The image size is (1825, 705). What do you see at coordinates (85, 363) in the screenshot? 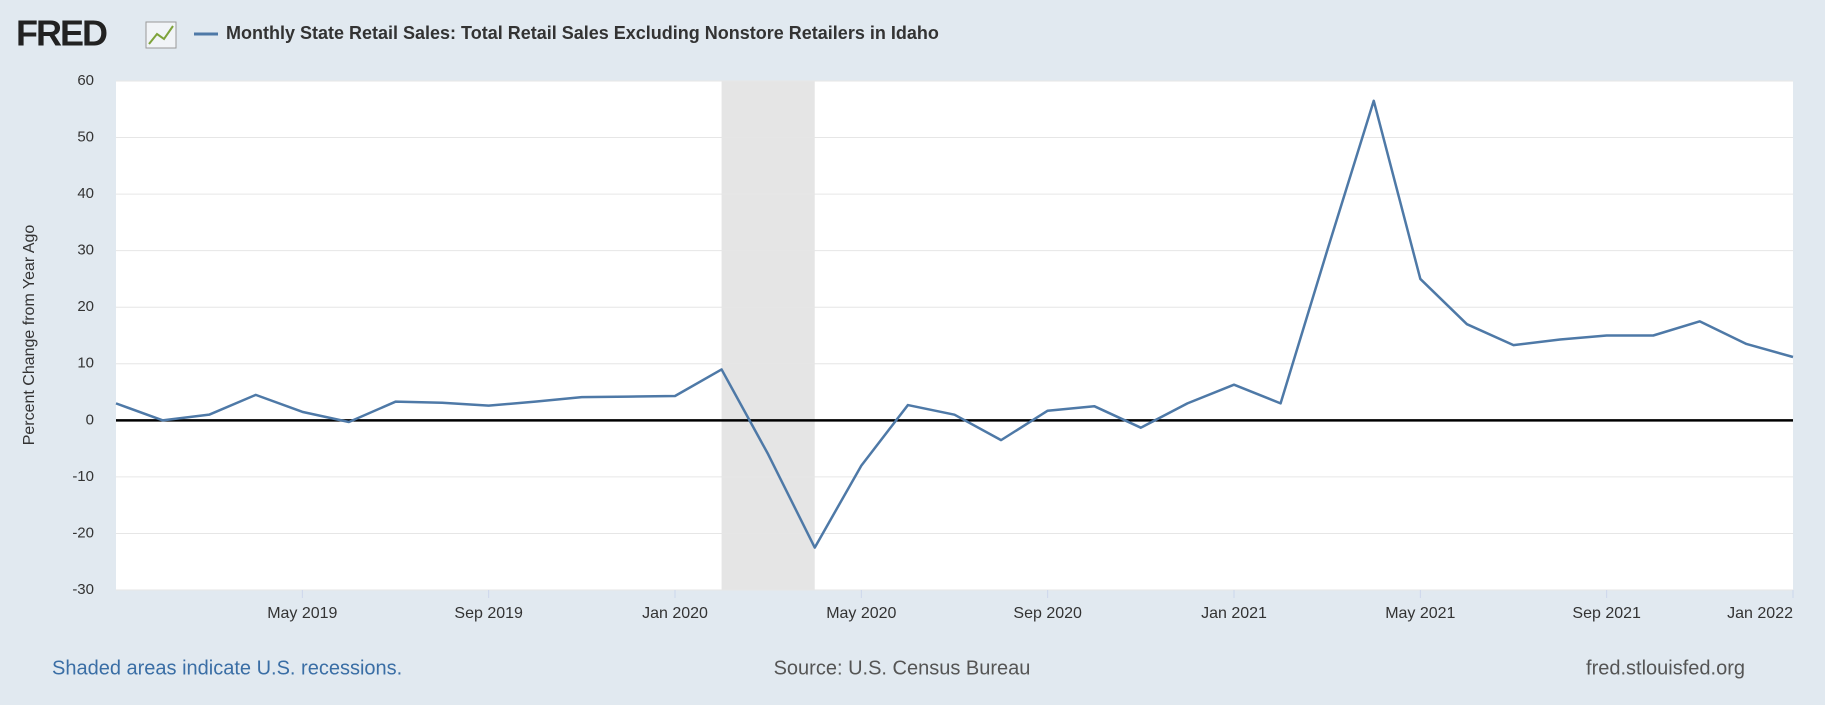
I see `y-tick-label: 10` at bounding box center [85, 363].